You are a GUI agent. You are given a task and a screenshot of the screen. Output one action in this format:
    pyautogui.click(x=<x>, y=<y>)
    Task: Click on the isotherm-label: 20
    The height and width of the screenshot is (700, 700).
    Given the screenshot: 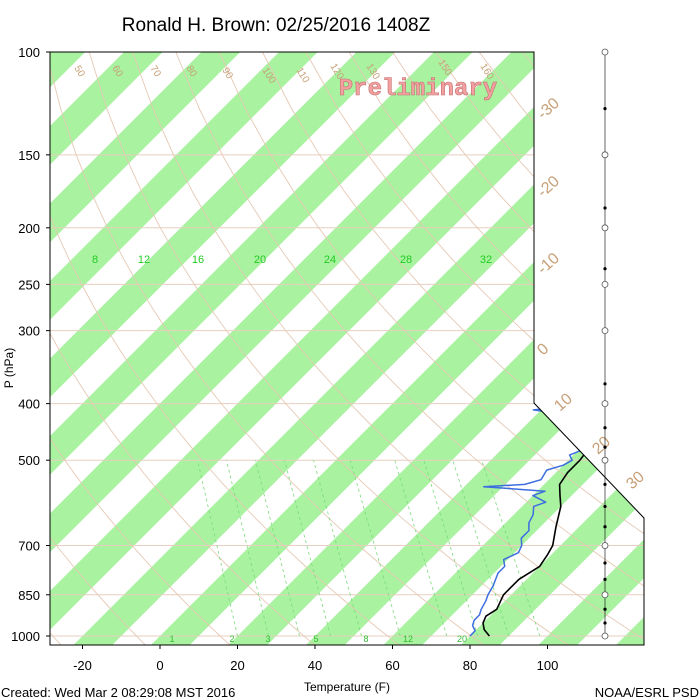 What is the action you would take?
    pyautogui.click(x=601, y=445)
    